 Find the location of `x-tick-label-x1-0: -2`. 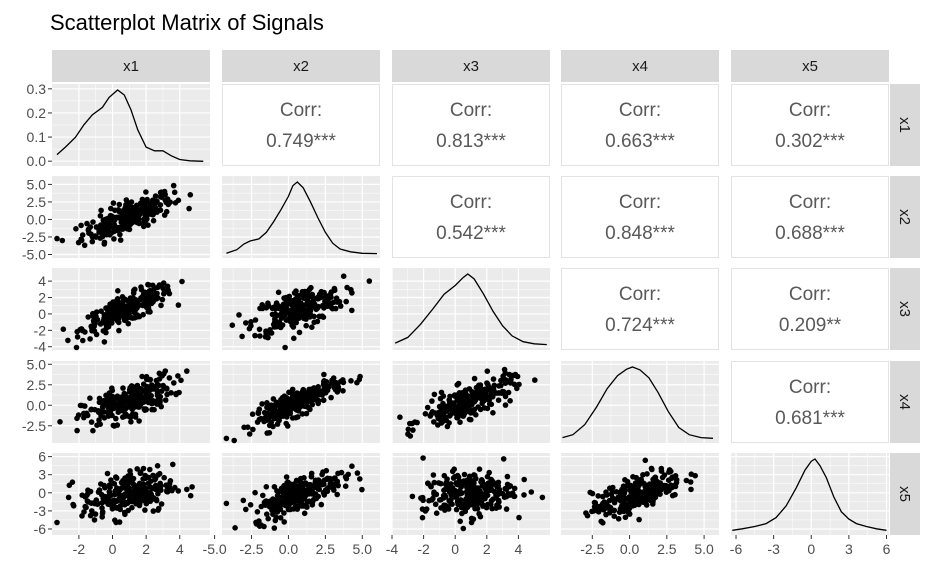

x-tick-label-x1-0: -2 is located at coordinates (79, 549).